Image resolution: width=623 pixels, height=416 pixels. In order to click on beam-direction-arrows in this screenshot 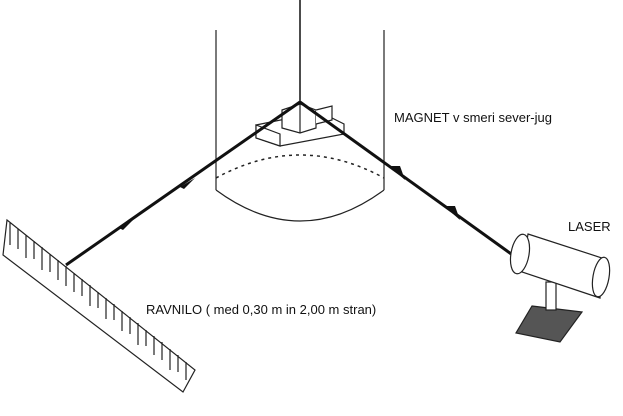, I will do `click(289, 198)`.